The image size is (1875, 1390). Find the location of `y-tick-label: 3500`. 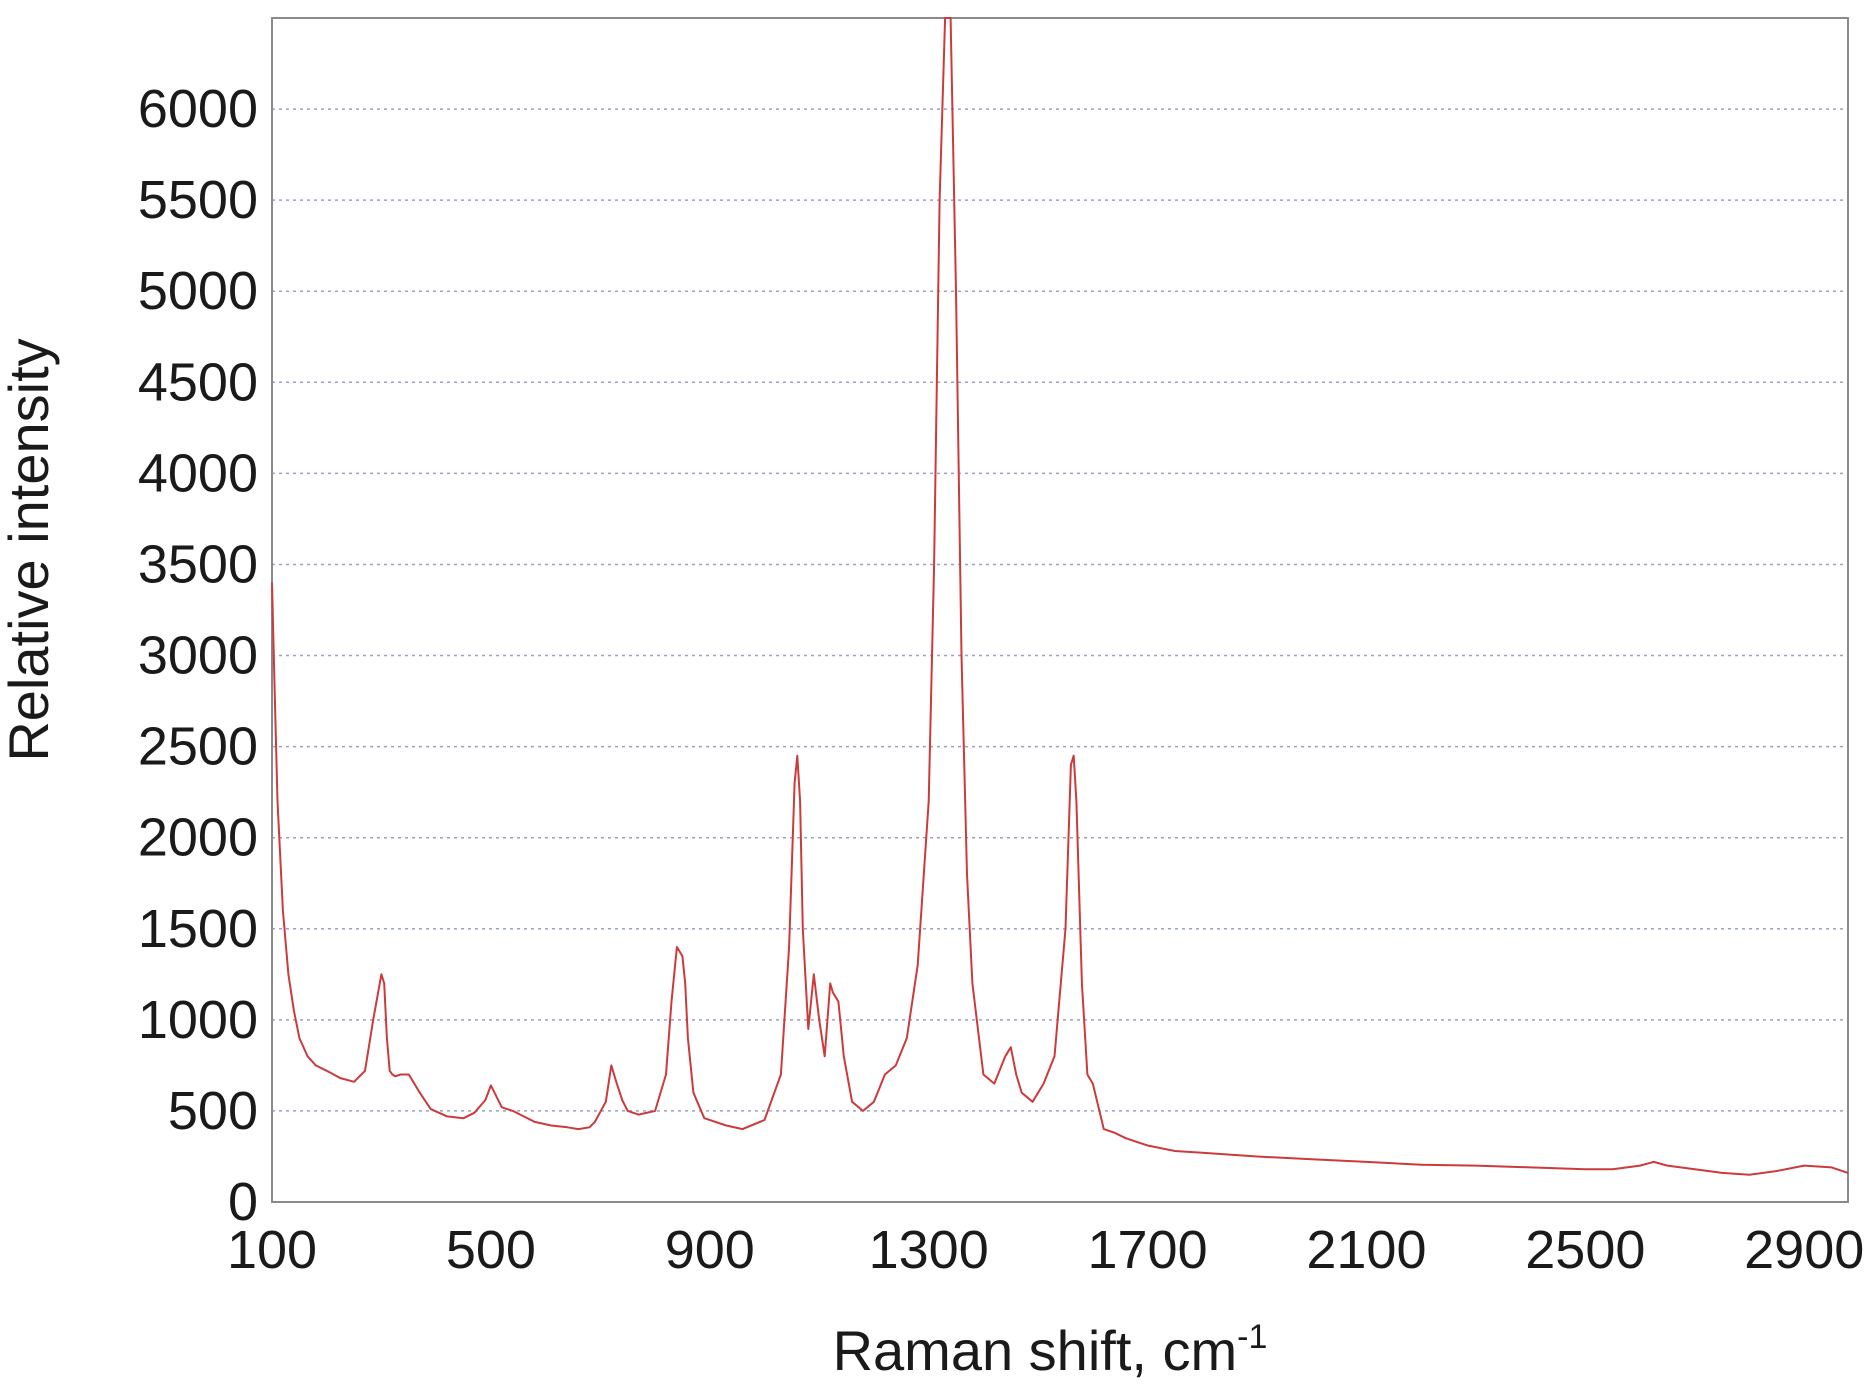

y-tick-label: 3500 is located at coordinates (198, 564).